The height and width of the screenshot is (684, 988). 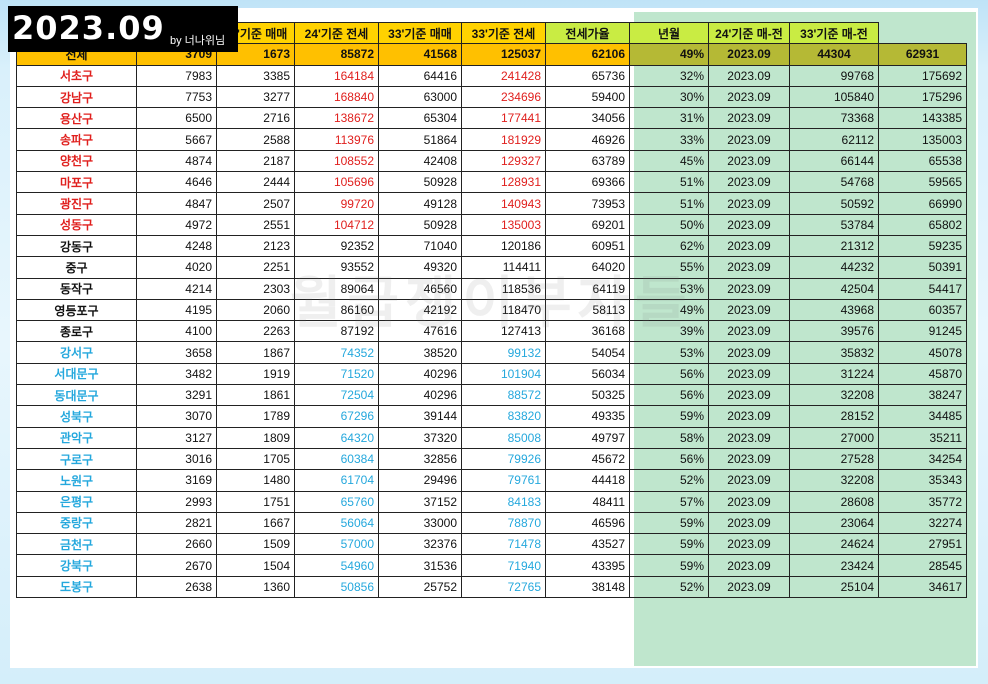 I want to click on table-cell: 28608, so click(x=834, y=501).